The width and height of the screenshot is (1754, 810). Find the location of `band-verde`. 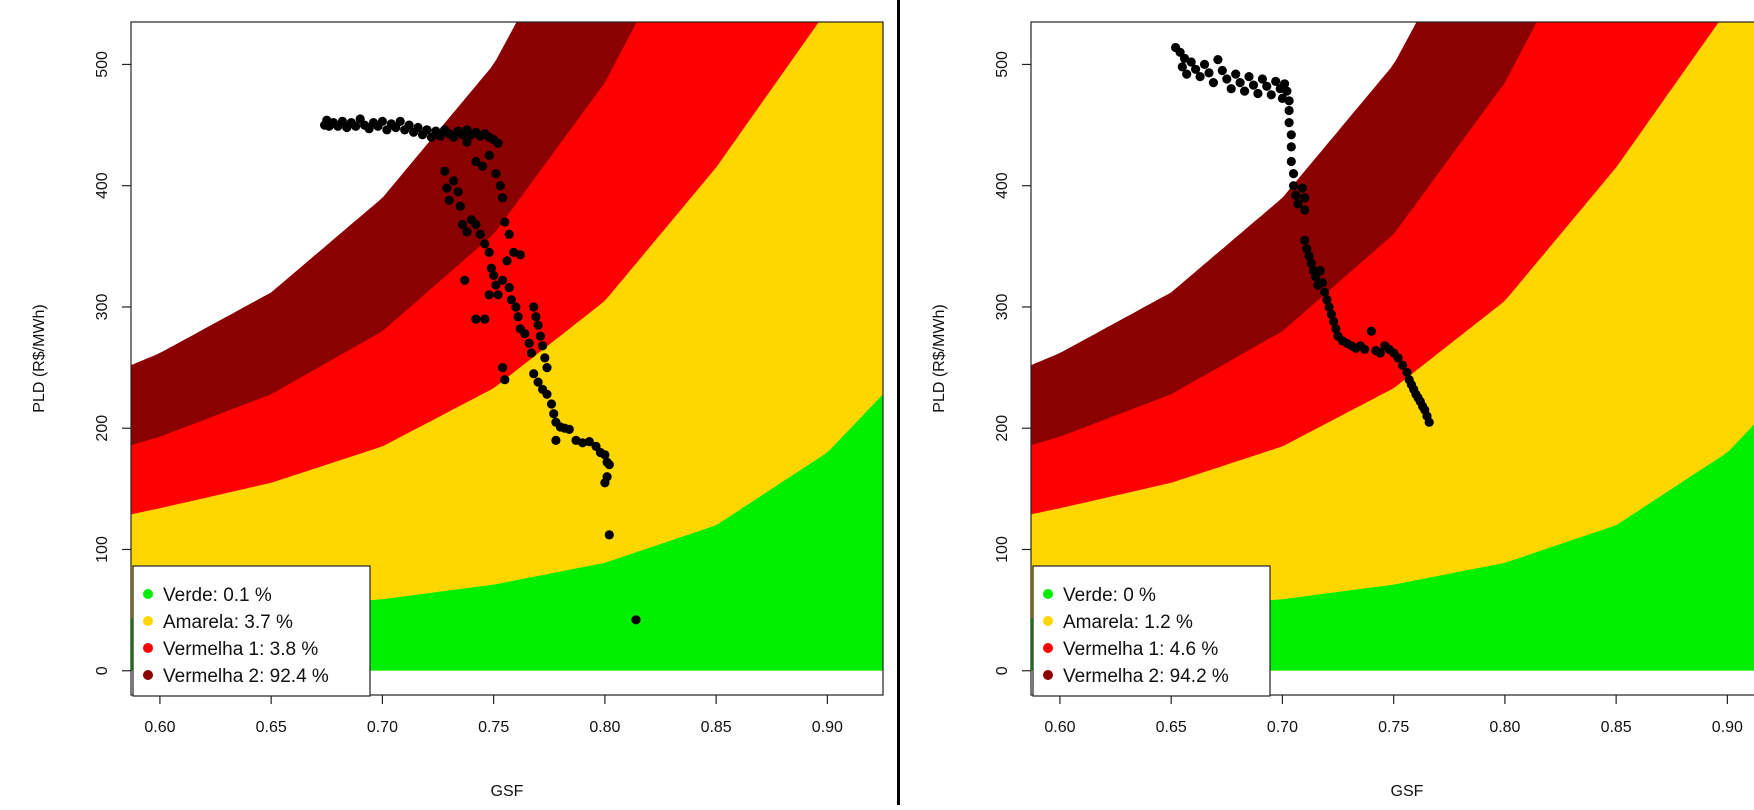

band-verde is located at coordinates (507, 532).